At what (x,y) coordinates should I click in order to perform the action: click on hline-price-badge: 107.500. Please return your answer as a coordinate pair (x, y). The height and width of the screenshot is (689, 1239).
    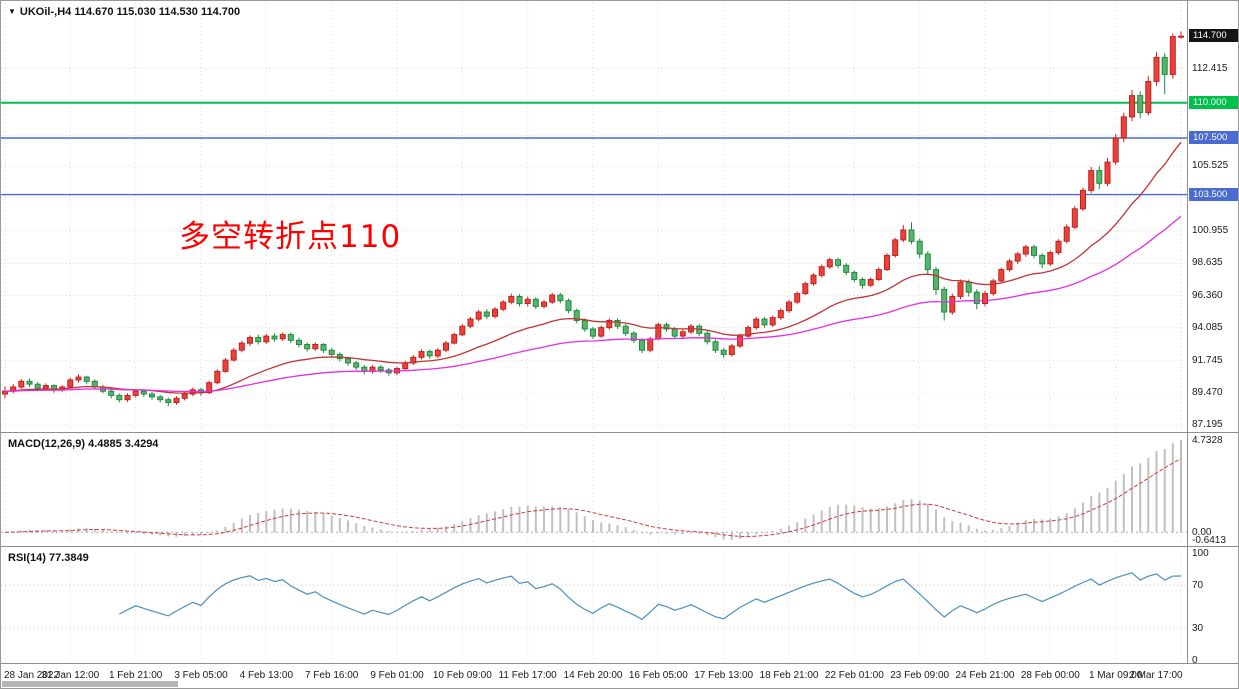
    Looking at the image, I should click on (1213, 138).